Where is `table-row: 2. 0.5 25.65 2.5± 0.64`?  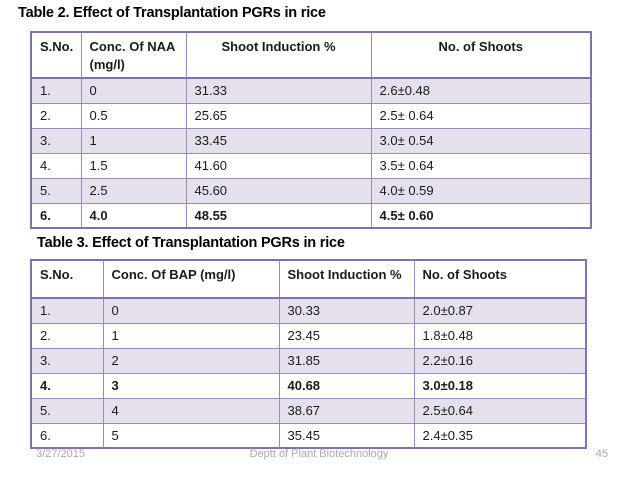 table-row: 2. 0.5 25.65 2.5± 0.64 is located at coordinates (311, 115).